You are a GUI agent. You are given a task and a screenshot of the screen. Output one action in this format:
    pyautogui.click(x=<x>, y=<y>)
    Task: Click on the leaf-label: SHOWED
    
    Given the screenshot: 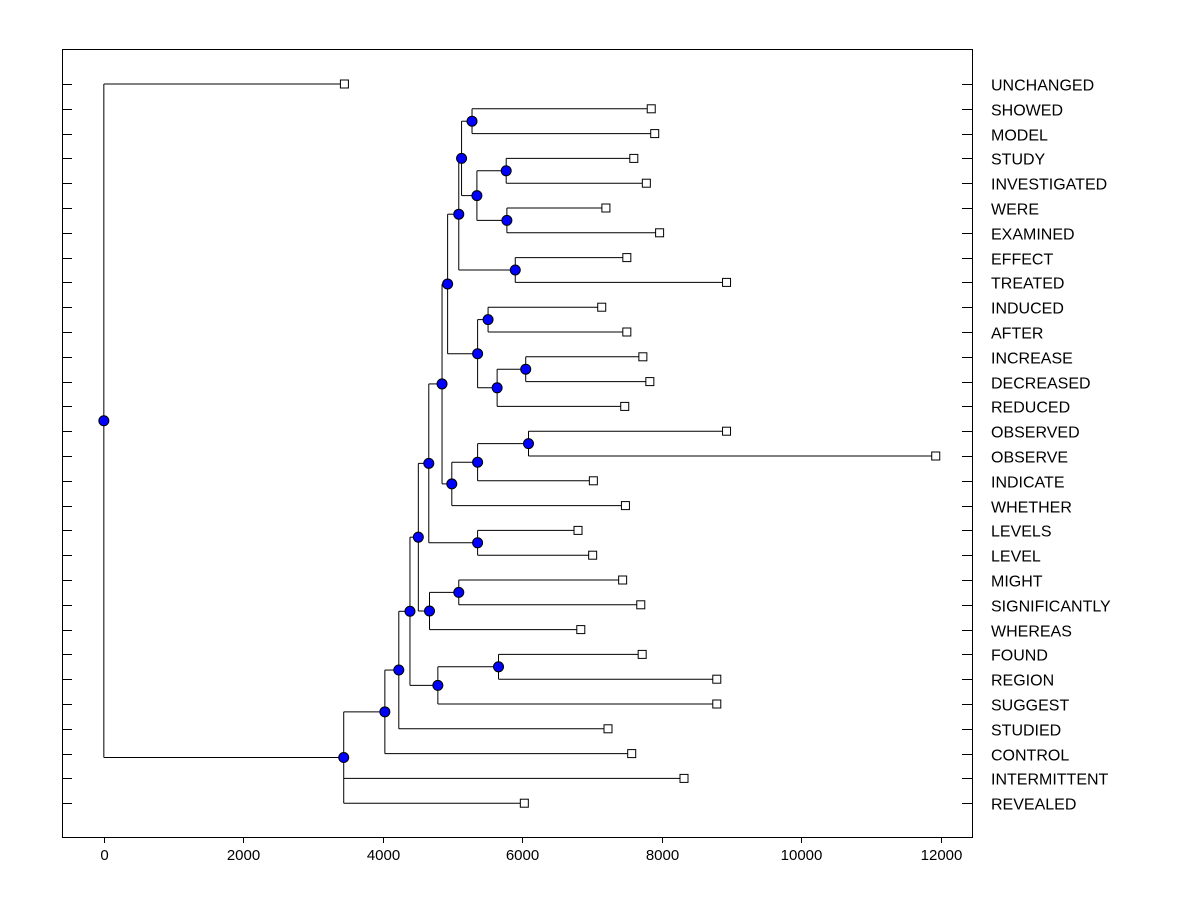 What is the action you would take?
    pyautogui.click(x=1027, y=111)
    